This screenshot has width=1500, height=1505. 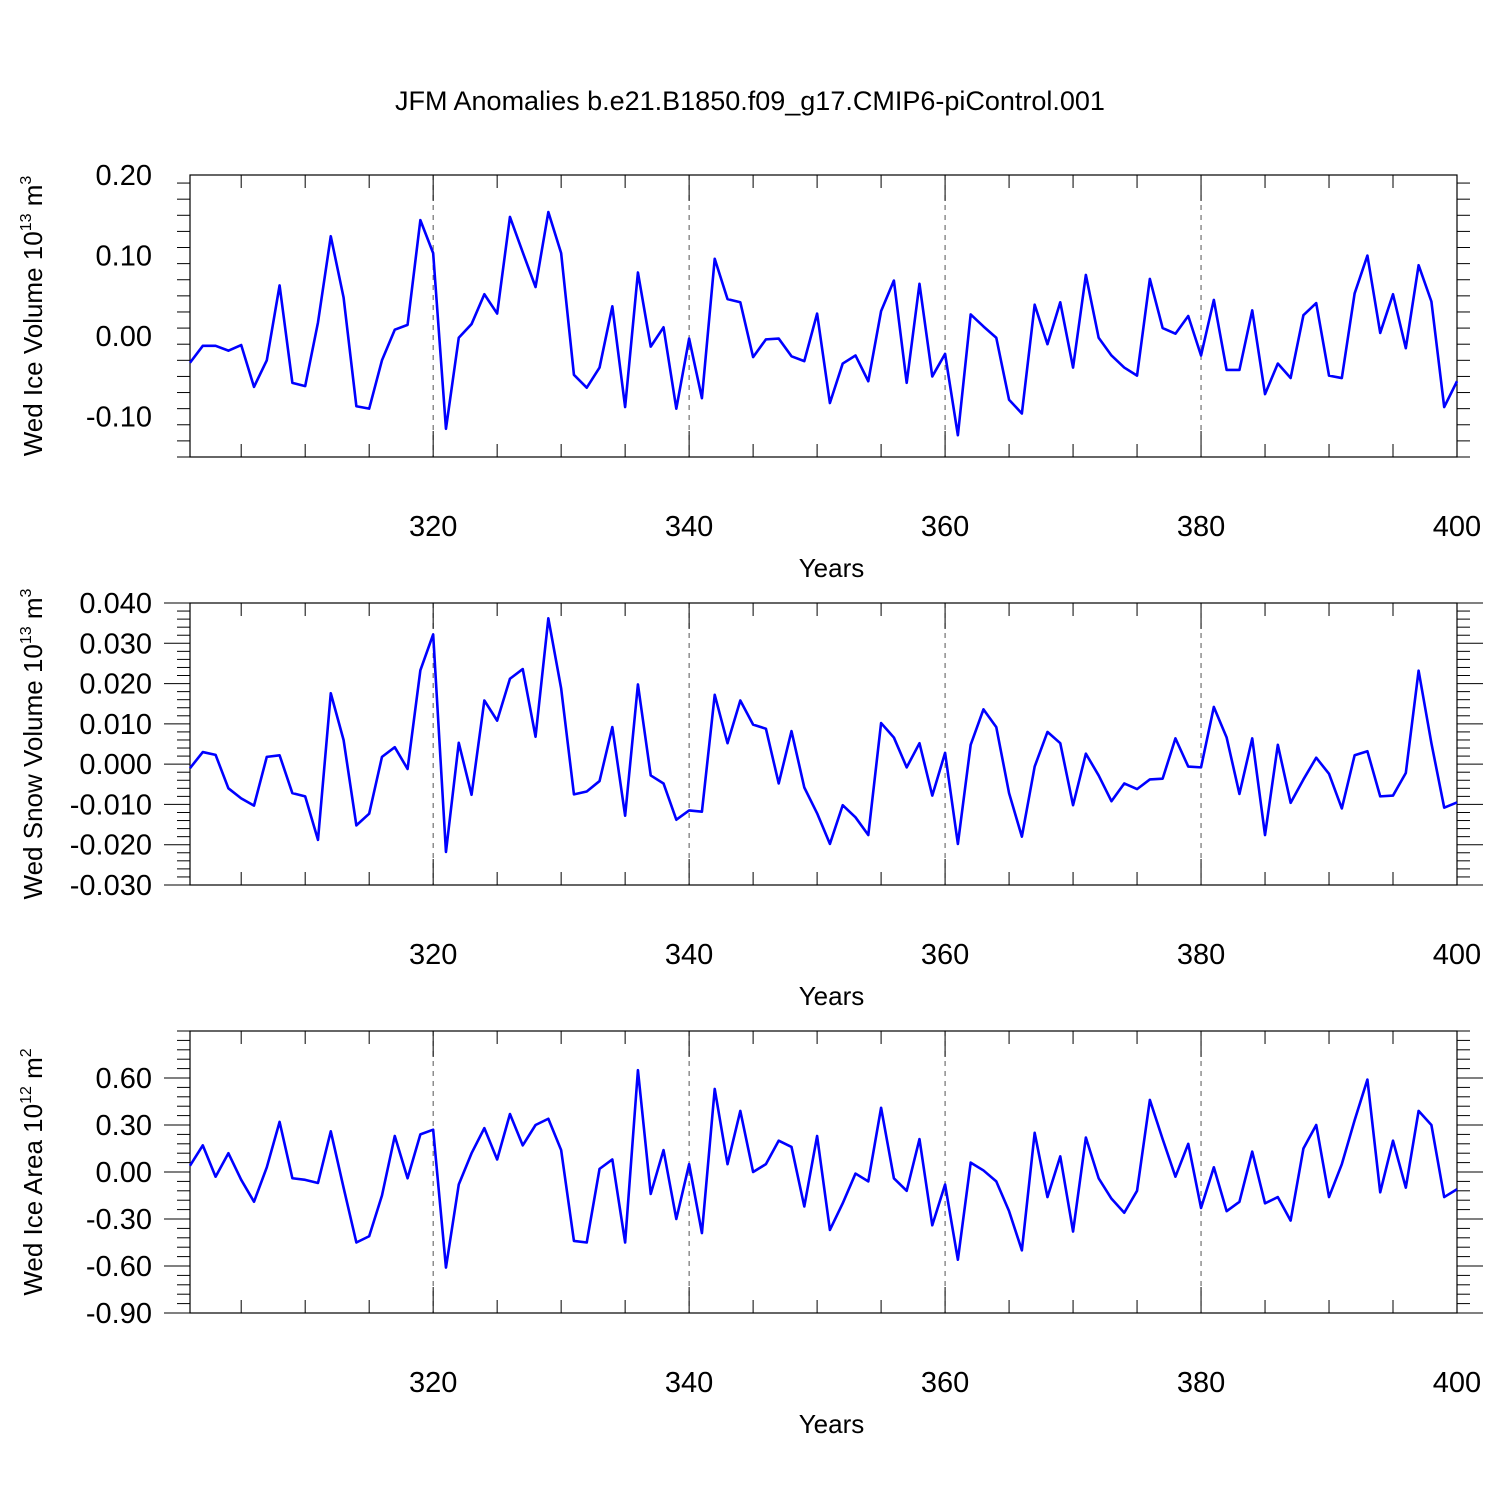 What do you see at coordinates (111, 846) in the screenshot?
I see `y-tick-label: -0.020` at bounding box center [111, 846].